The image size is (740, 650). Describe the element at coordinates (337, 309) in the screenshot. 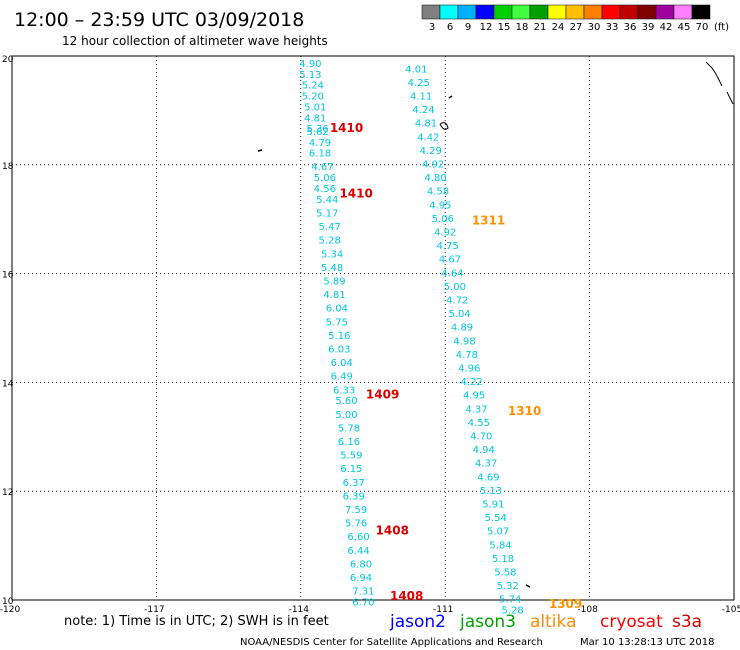

I see `wave-height-value: 6.04` at that location.